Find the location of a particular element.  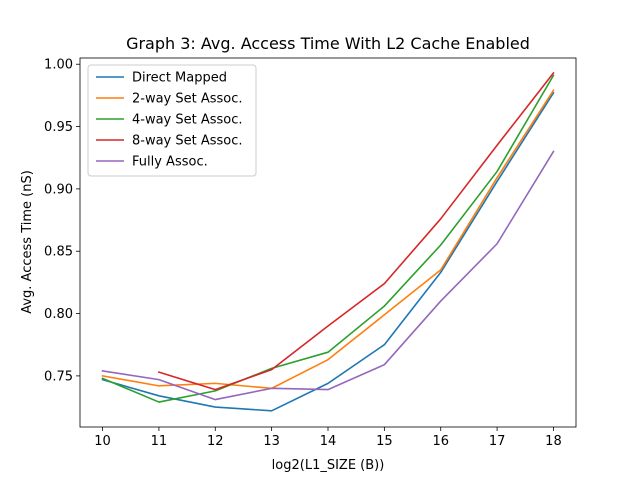

x-tick-label: 14 is located at coordinates (328, 441).